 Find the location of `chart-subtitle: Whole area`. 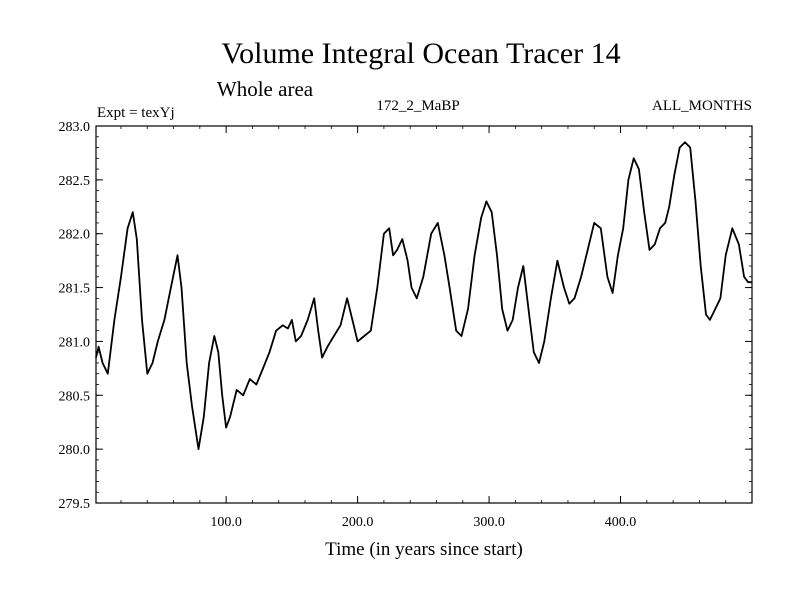

chart-subtitle: Whole area is located at coordinates (265, 89).